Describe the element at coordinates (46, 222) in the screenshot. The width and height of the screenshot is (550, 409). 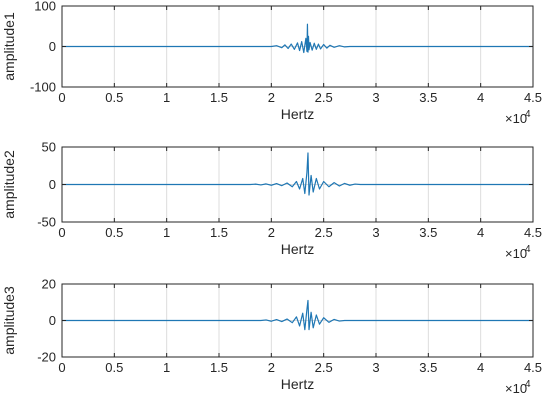
I see `y-tick-label: -50` at that location.